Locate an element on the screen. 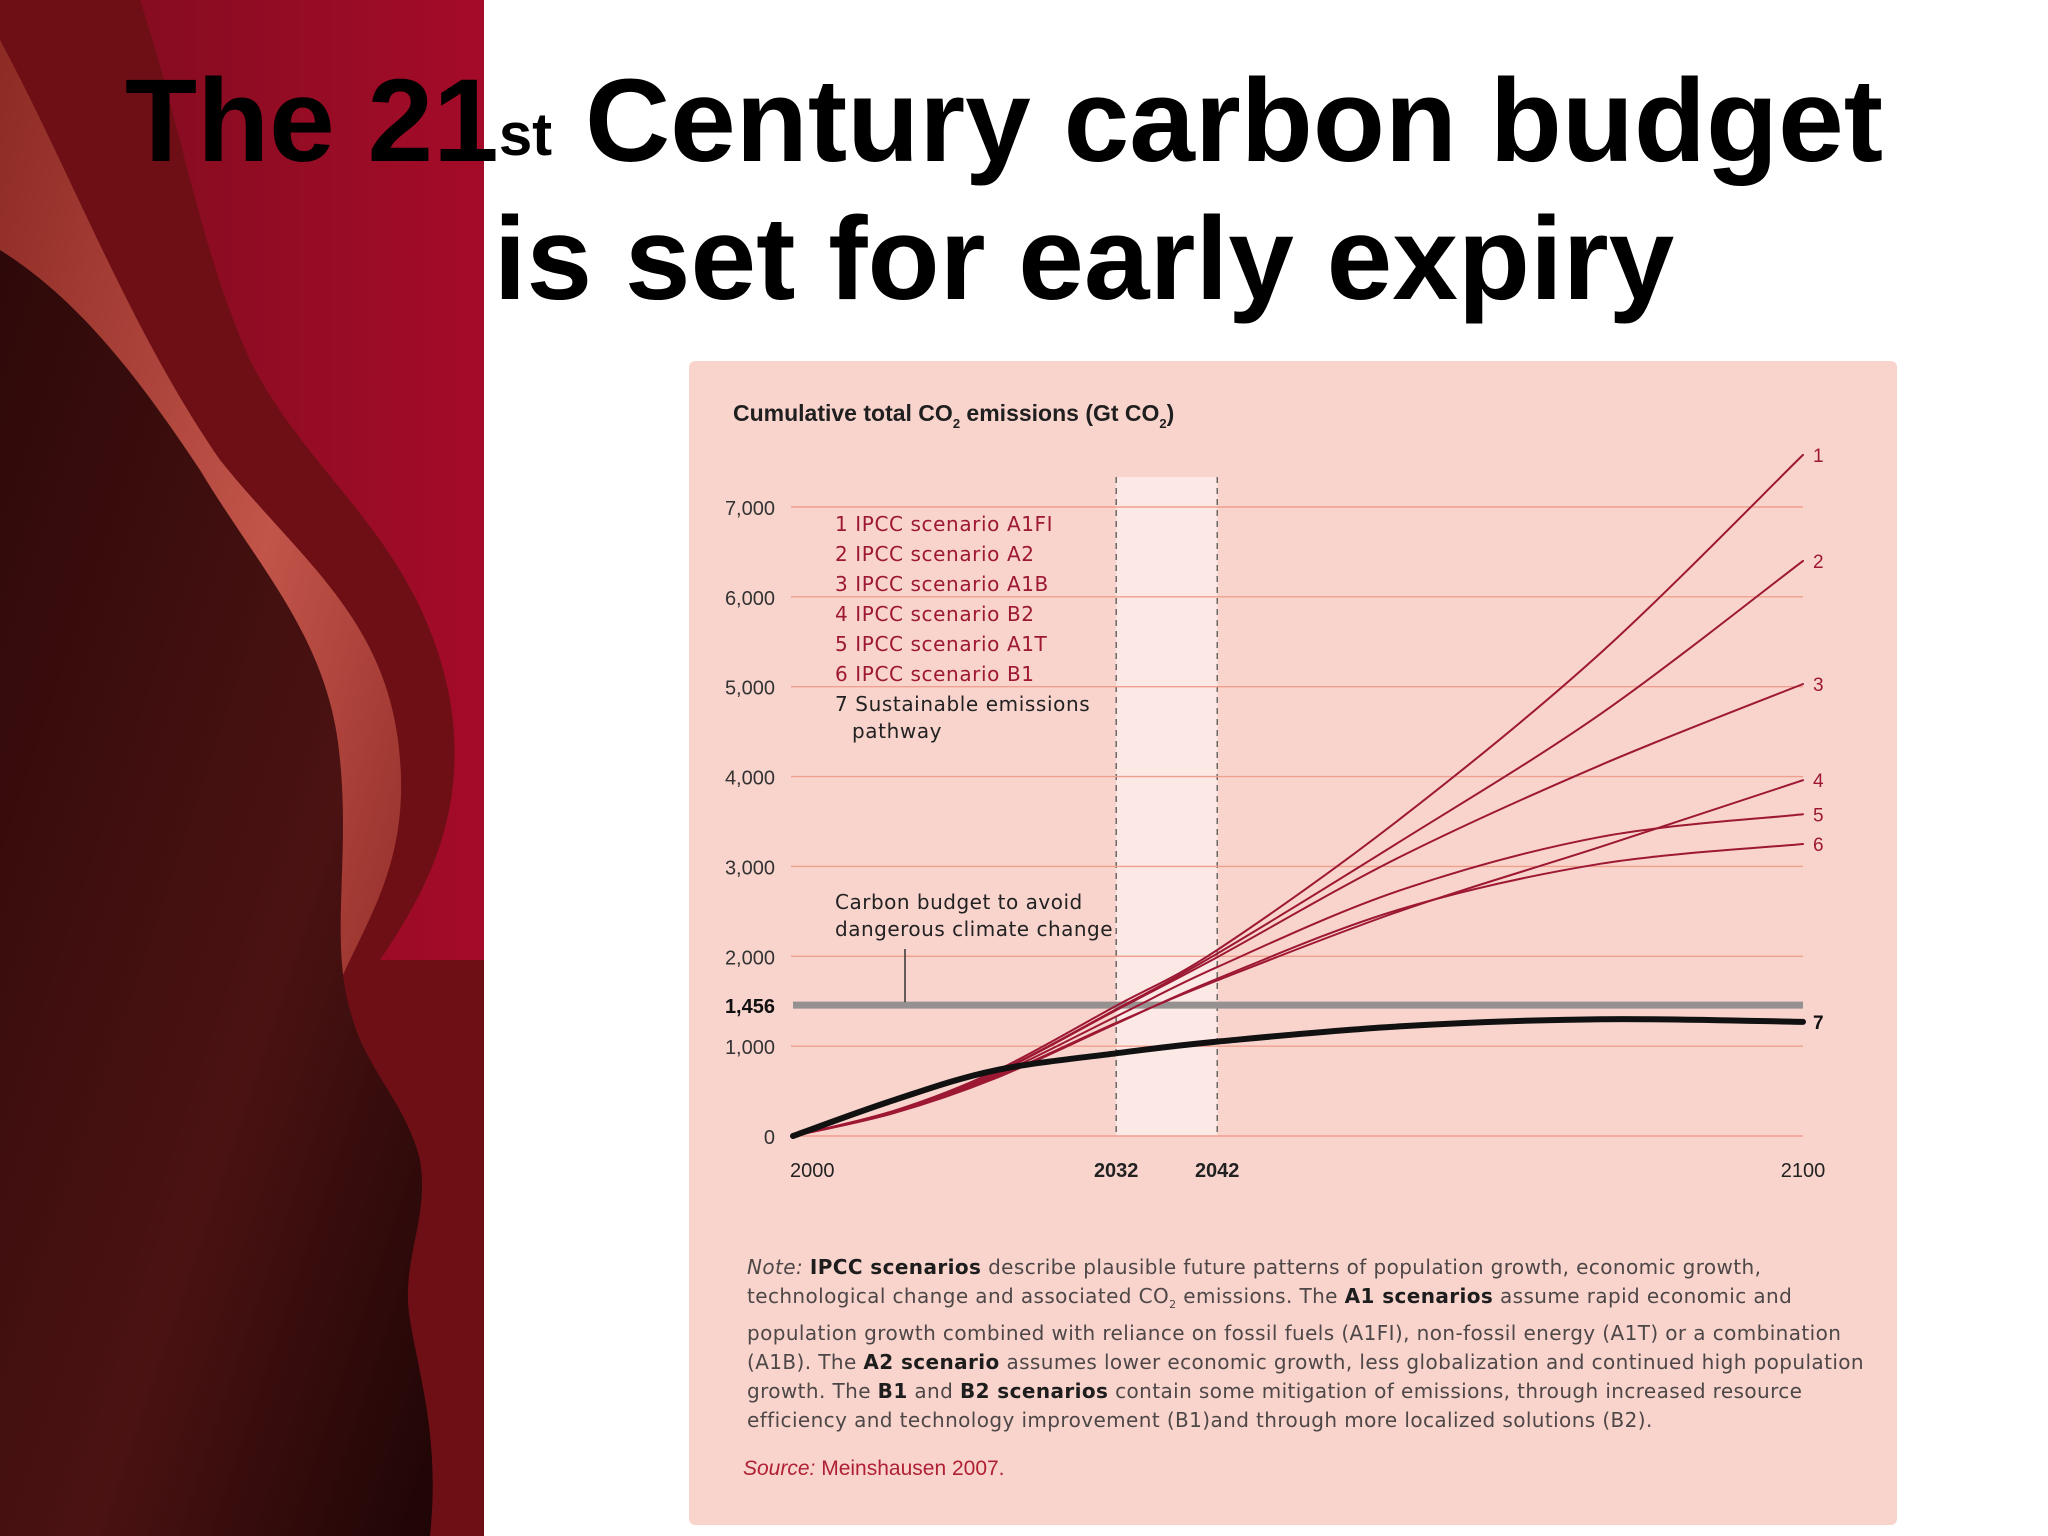 The image size is (2048, 1536). note-segment: and is located at coordinates (933, 1391).